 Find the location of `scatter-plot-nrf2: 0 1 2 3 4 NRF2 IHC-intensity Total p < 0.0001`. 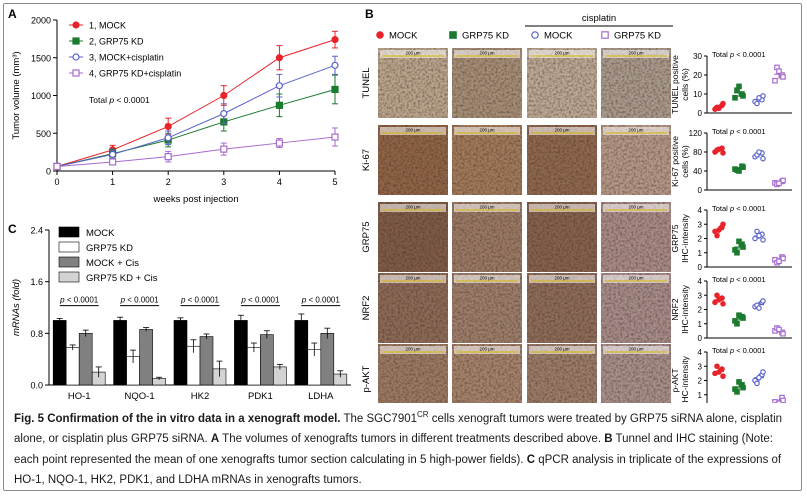

scatter-plot-nrf2: 0 1 2 3 4 NRF2 IHC-intensity Total p < 0.0001 is located at coordinates (731, 309).